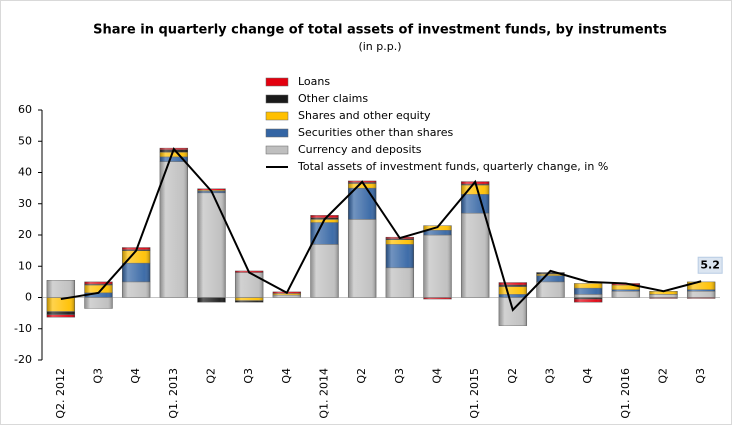 The height and width of the screenshot is (429, 732). Describe the element at coordinates (333, 98) in the screenshot. I see `legend-label: Other claims` at that location.